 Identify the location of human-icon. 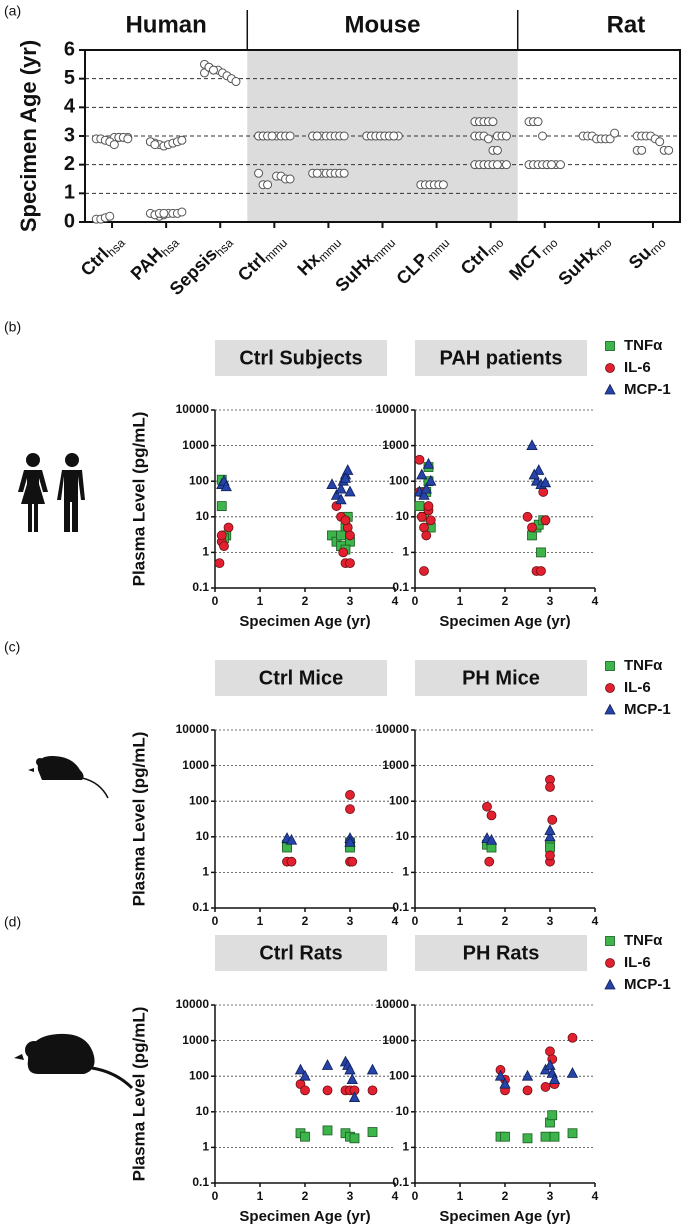
(51, 492).